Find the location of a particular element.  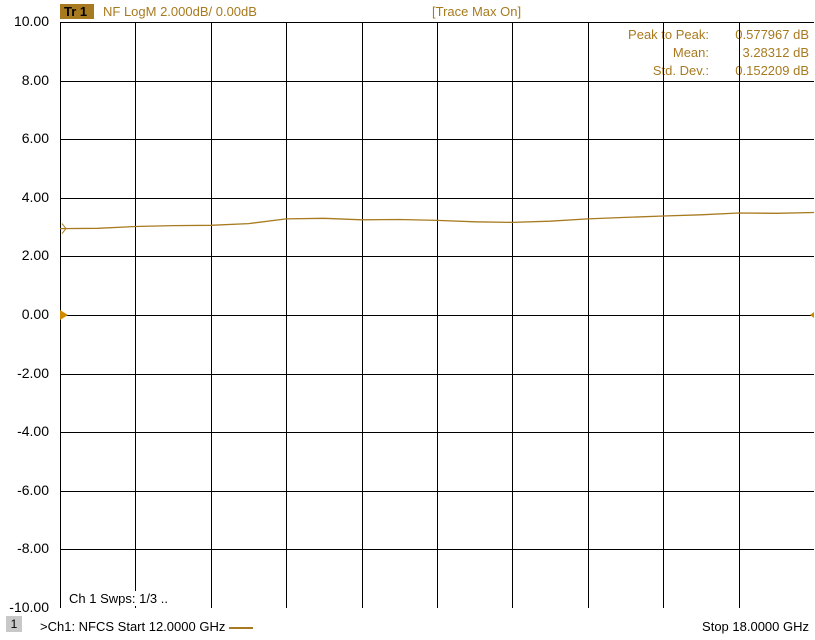

stat-label: Std. Dev.: is located at coordinates (680, 70).